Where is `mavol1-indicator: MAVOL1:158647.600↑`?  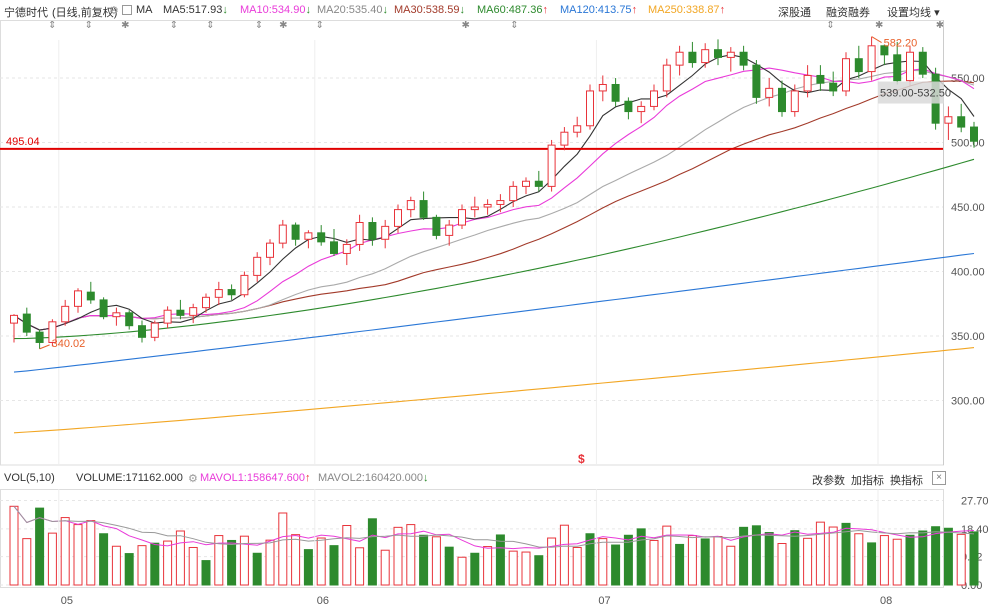
mavol1-indicator: MAVOL1:158647.600↑ is located at coordinates (255, 478).